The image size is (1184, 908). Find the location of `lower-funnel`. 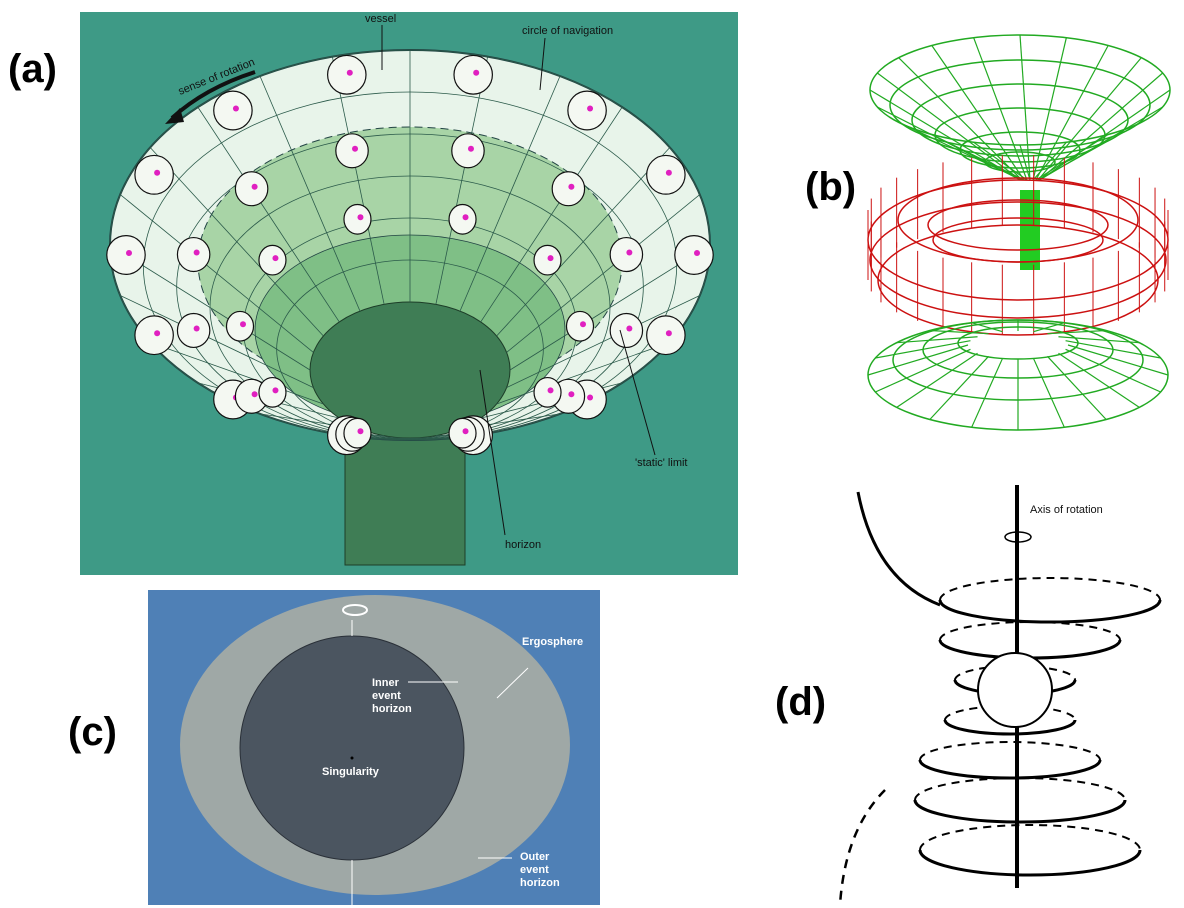

lower-funnel is located at coordinates (1018, 375).